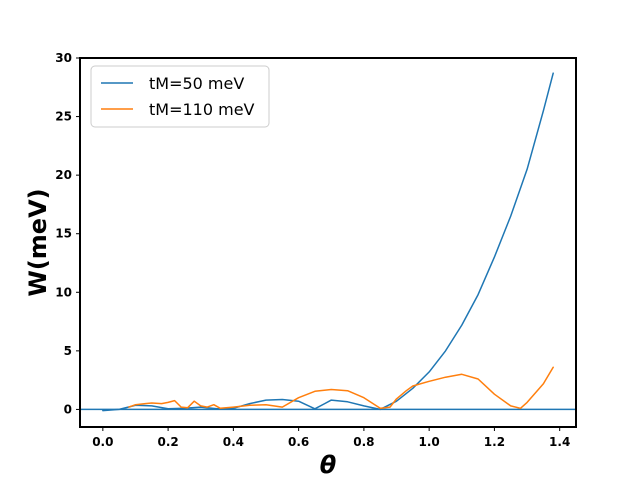  Describe the element at coordinates (63, 117) in the screenshot. I see `y-tick-label: 25` at that location.